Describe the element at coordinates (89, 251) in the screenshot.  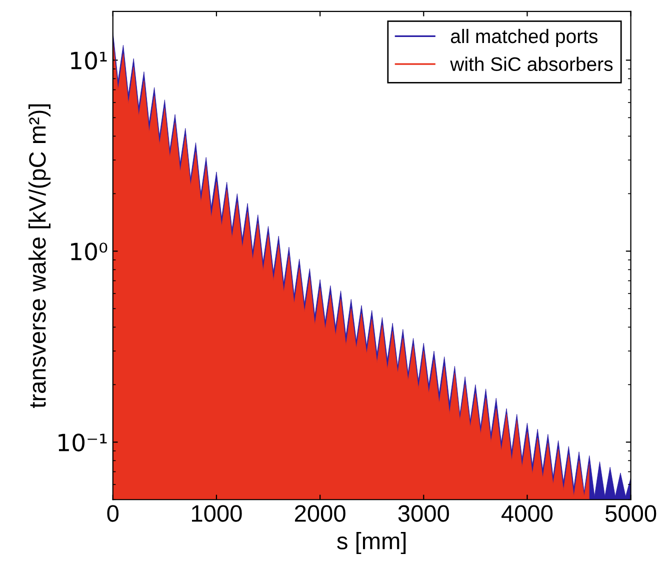
I see `y-tick-label: 10⁰` at that location.